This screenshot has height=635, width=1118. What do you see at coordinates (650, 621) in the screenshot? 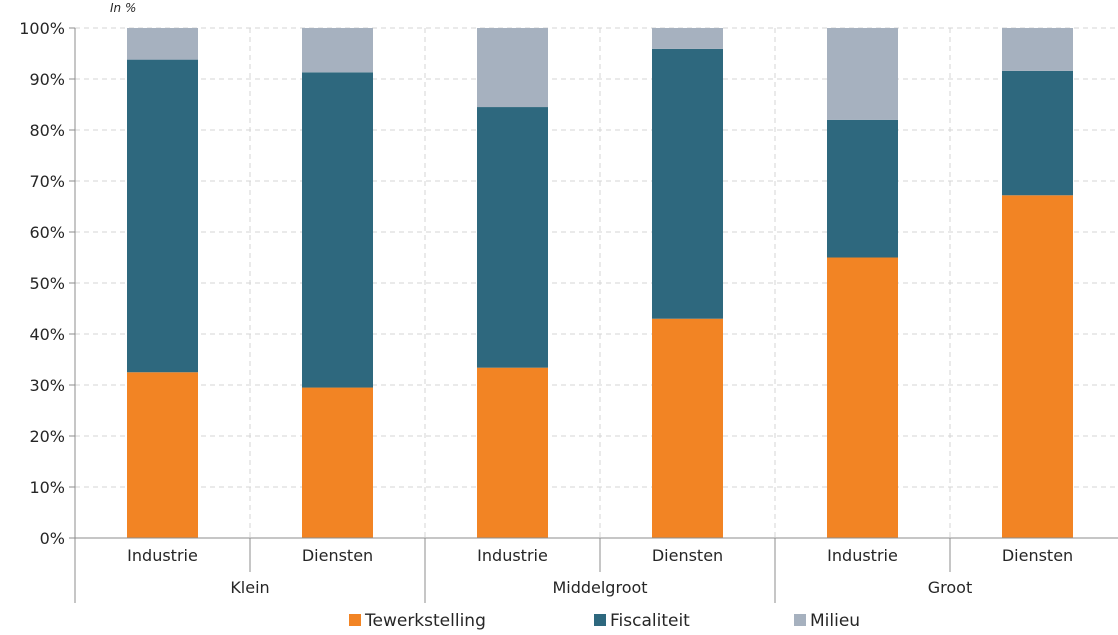
I see `legend-label-fiscaliteit: Fiscaliteit` at bounding box center [650, 621].